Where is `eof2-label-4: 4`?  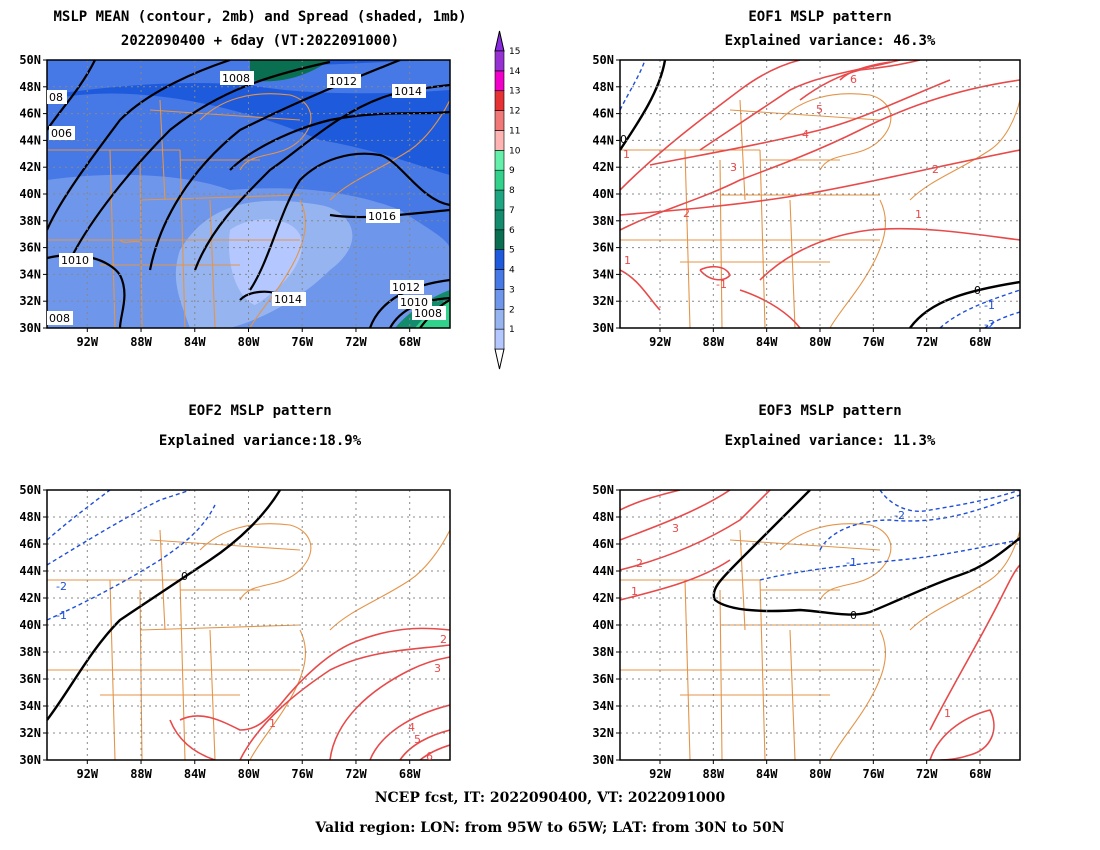 eof2-label-4: 4 is located at coordinates (411, 727).